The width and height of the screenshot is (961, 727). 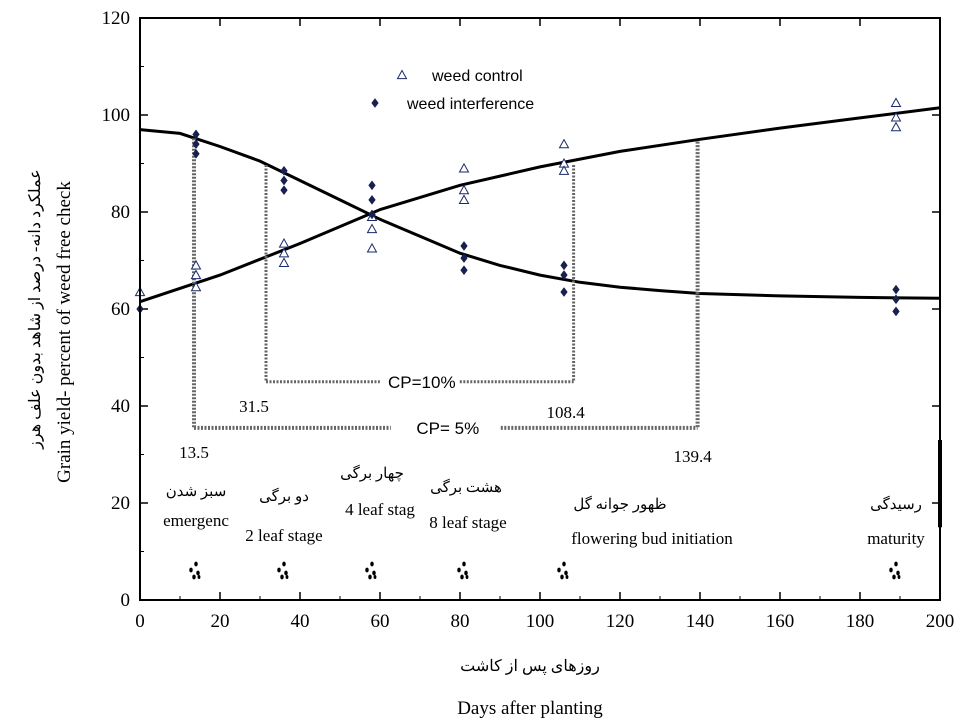 What do you see at coordinates (860, 621) in the screenshot?
I see `x-tick-label: 180` at bounding box center [860, 621].